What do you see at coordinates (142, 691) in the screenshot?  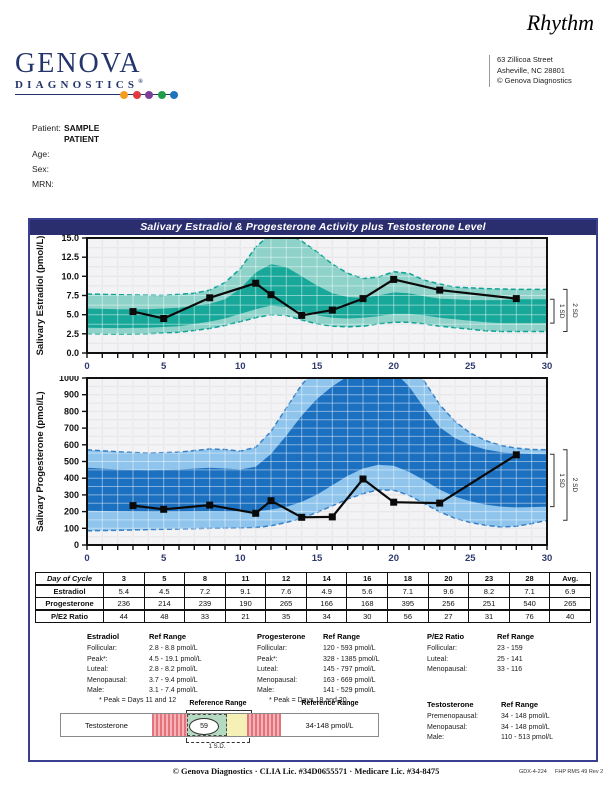 I see `ref-range-row: Male: 3.1 - 7.4 pmol/L` at bounding box center [142, 691].